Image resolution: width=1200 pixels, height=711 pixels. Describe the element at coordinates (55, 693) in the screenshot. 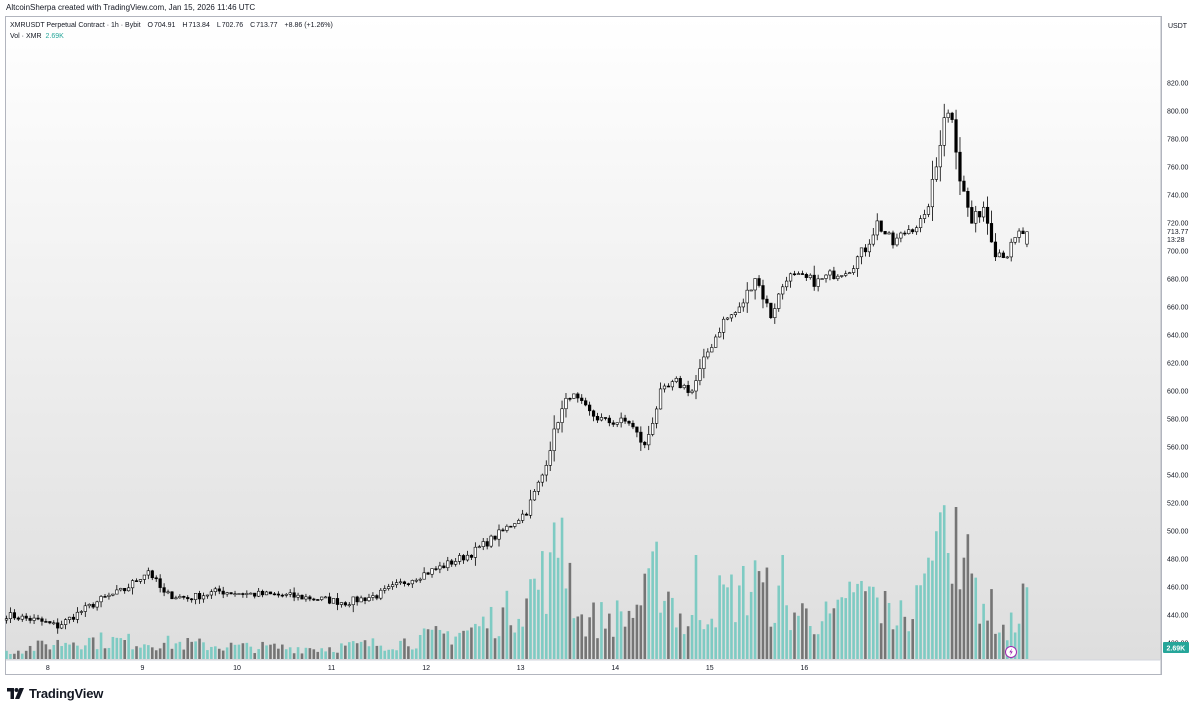

I see `tradingview-logo: TradingView` at that location.